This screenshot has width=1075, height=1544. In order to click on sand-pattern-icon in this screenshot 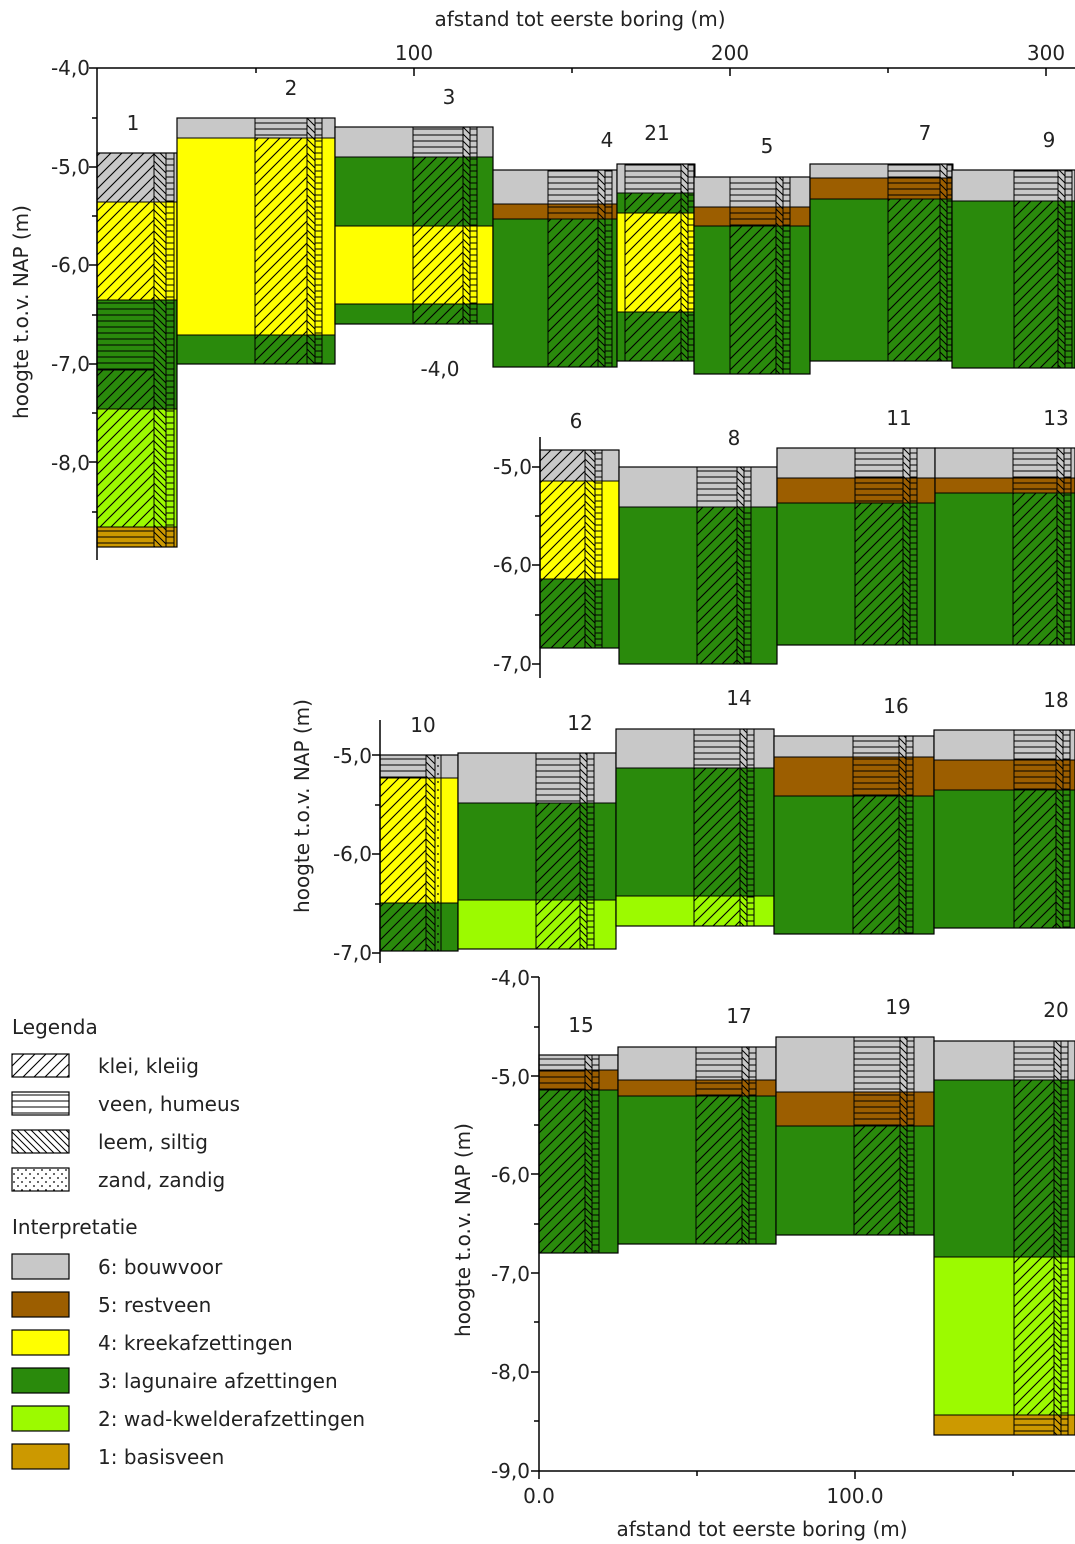, I will do `click(40, 1179)`.